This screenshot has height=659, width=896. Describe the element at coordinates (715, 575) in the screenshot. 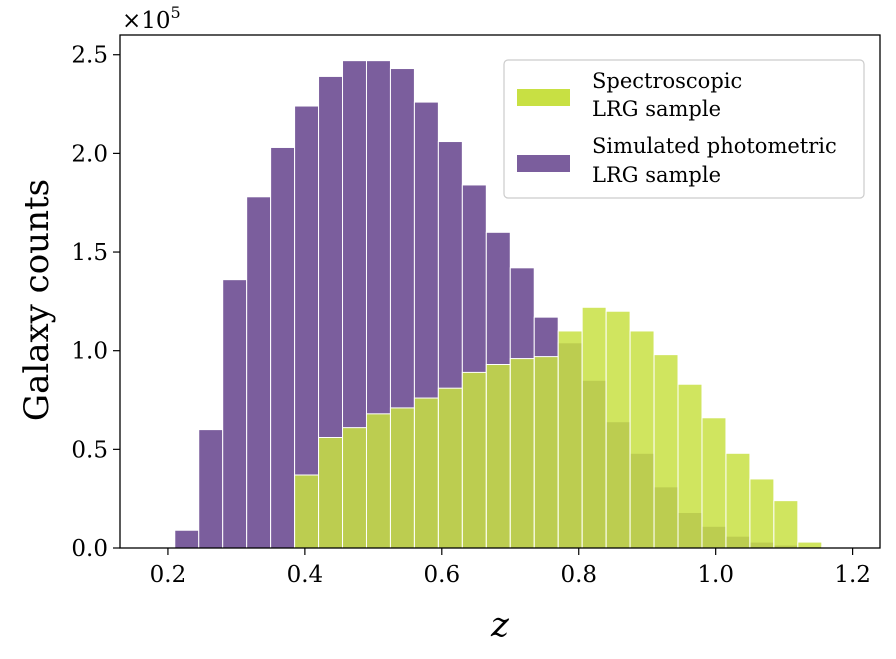

I see `x-tick-label-4: 1.0` at that location.